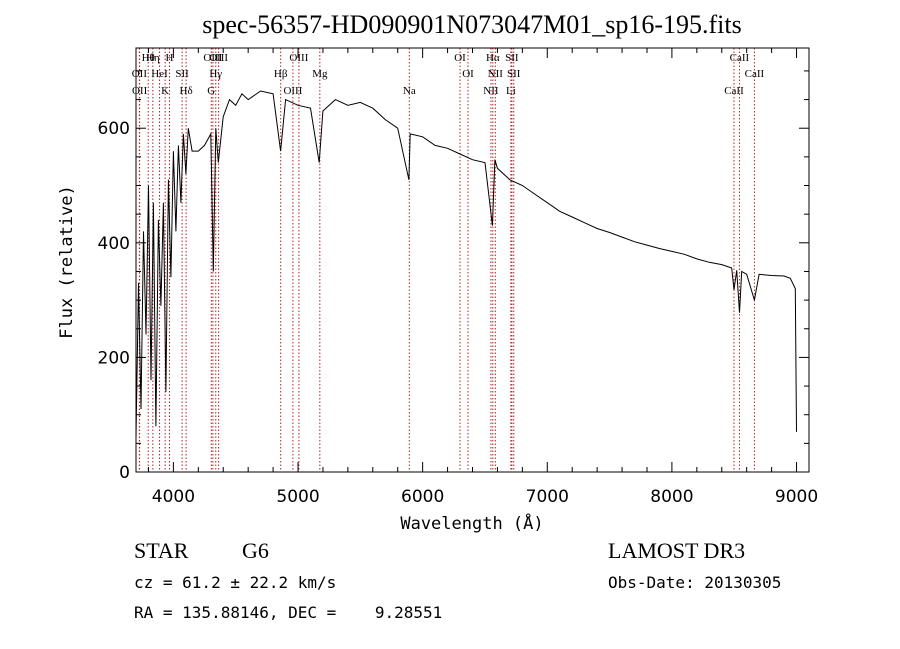 The width and height of the screenshot is (900, 649). Describe the element at coordinates (186, 91) in the screenshot. I see `line-label-8: Hδ` at that location.